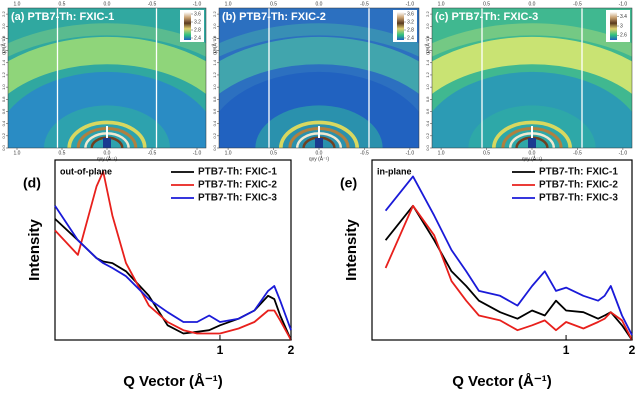 The width and height of the screenshot is (644, 400). I want to click on x-tick-label: 1, so click(566, 350).